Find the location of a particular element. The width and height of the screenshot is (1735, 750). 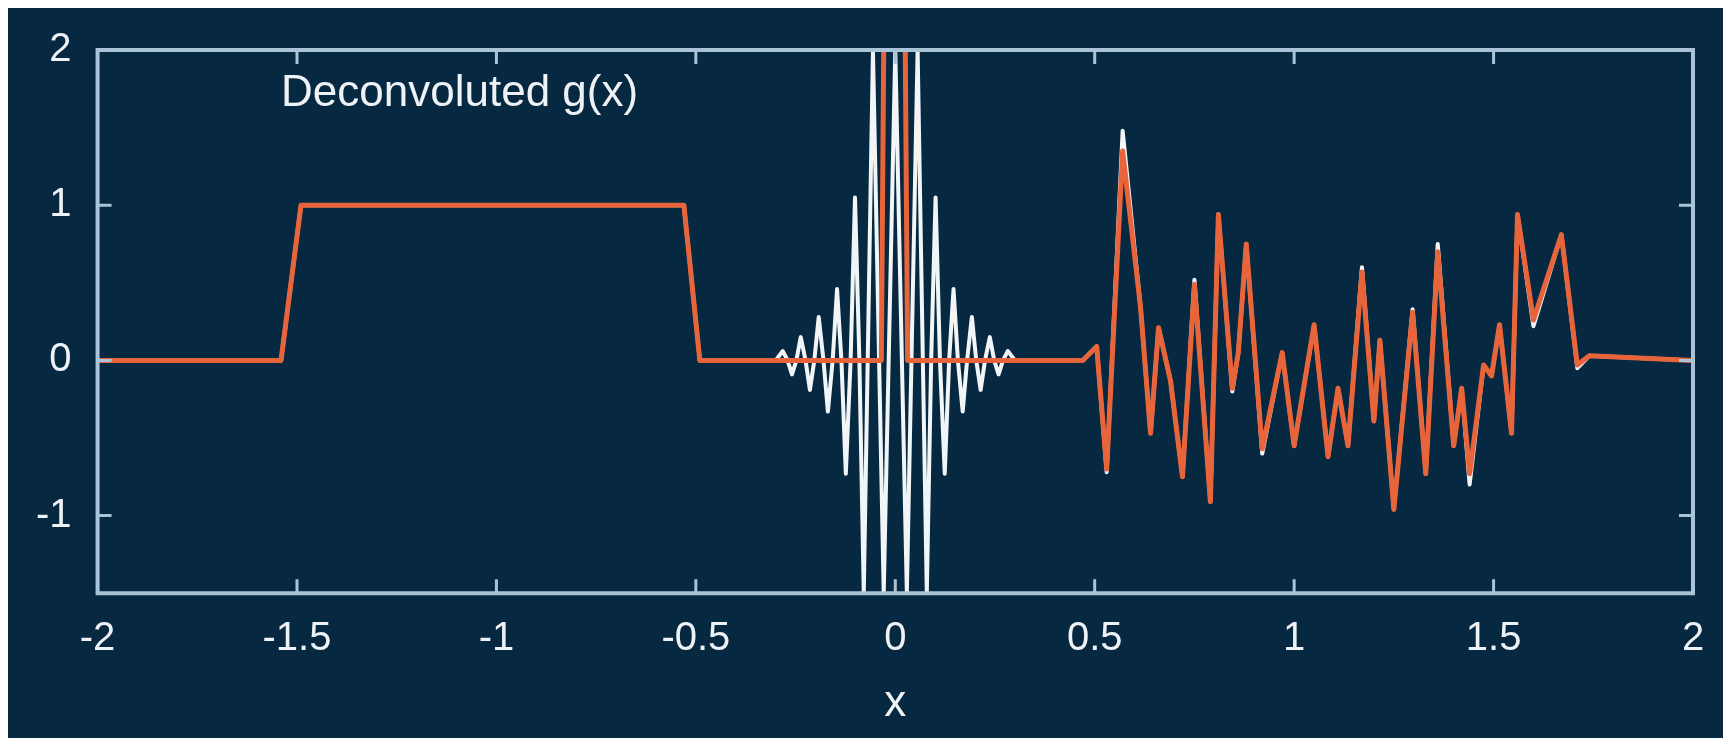

annotation: Deconvoluted g(x) is located at coordinates (460, 91).